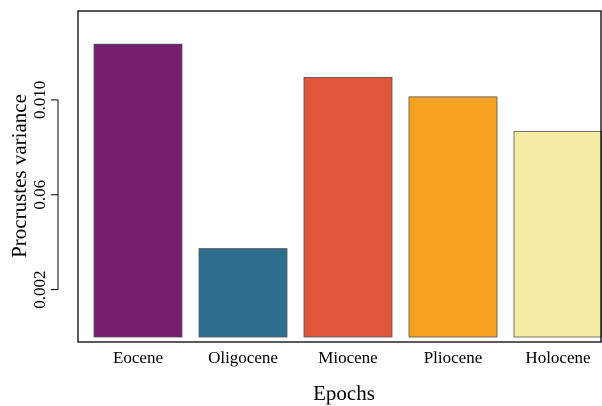 The height and width of the screenshot is (406, 602). What do you see at coordinates (557, 357) in the screenshot?
I see `x-tick-label-holocene: Holocene` at bounding box center [557, 357].